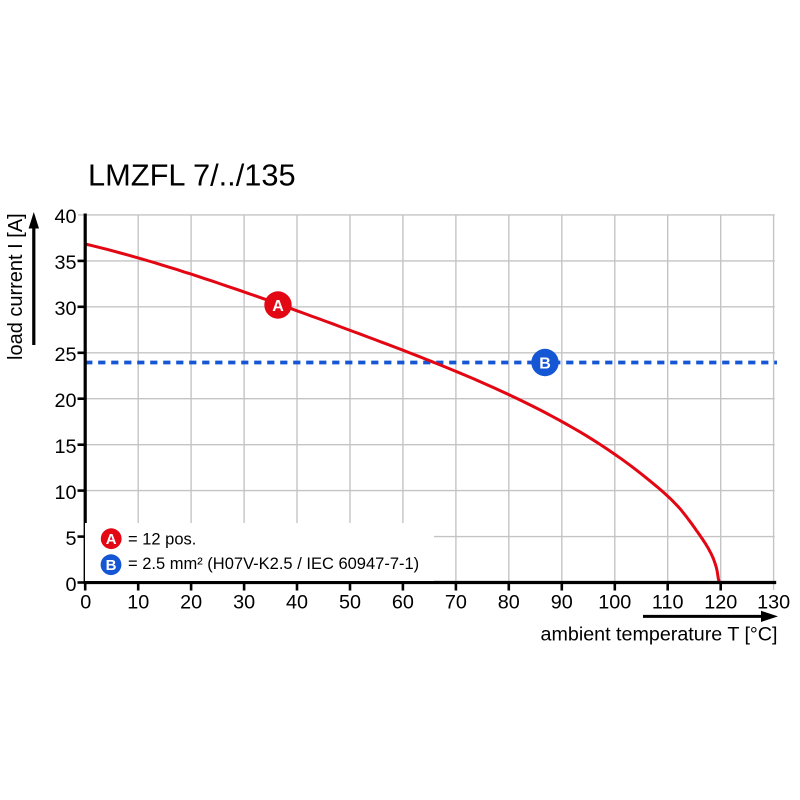 The width and height of the screenshot is (800, 800). I want to click on svg-text: 130, so click(773, 603).